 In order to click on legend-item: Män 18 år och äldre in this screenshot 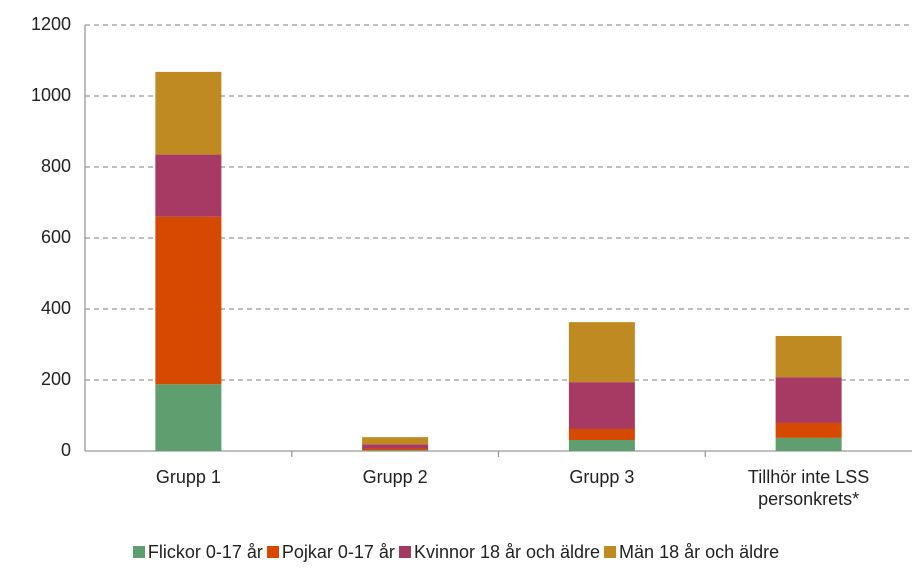, I will do `click(691, 552)`.